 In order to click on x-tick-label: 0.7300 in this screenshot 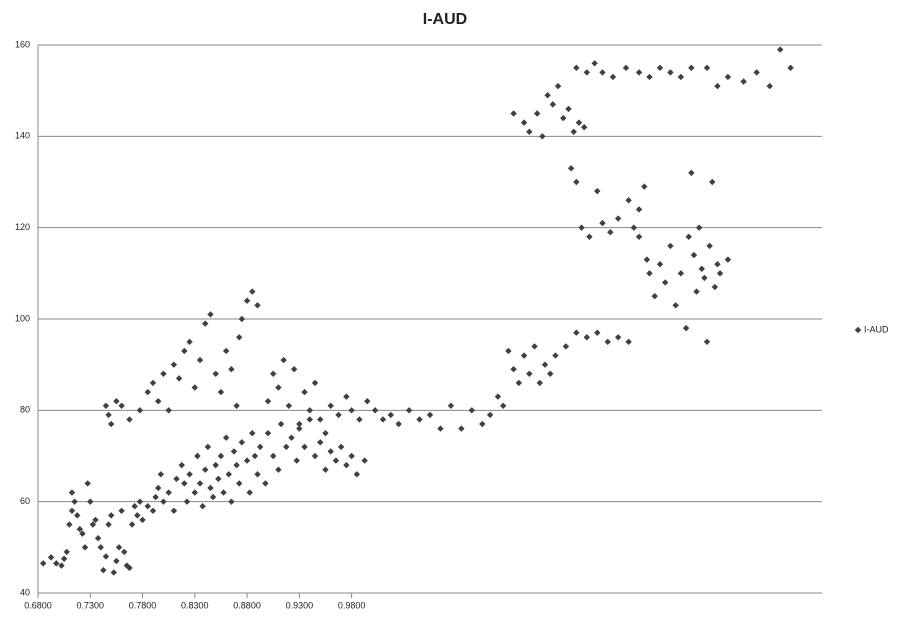, I will do `click(91, 605)`.